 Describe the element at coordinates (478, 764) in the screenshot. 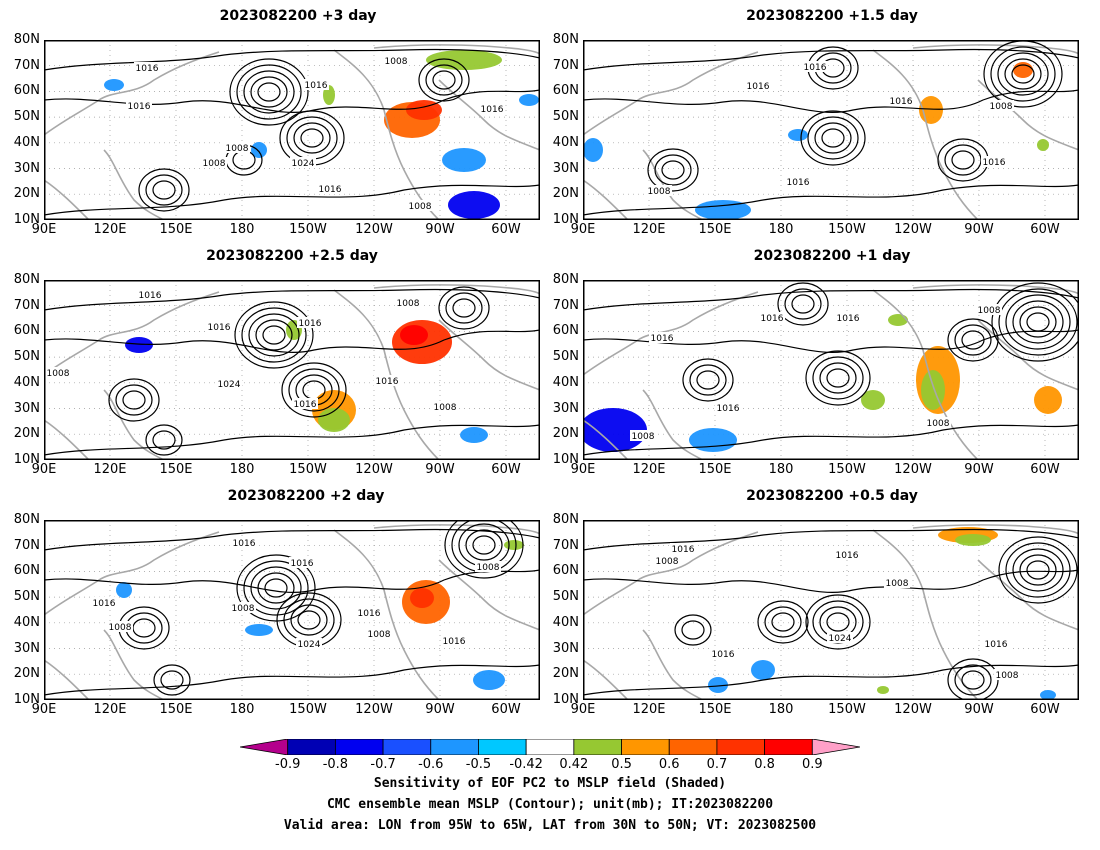

I see `colorbar-tick-label: -0.5` at that location.